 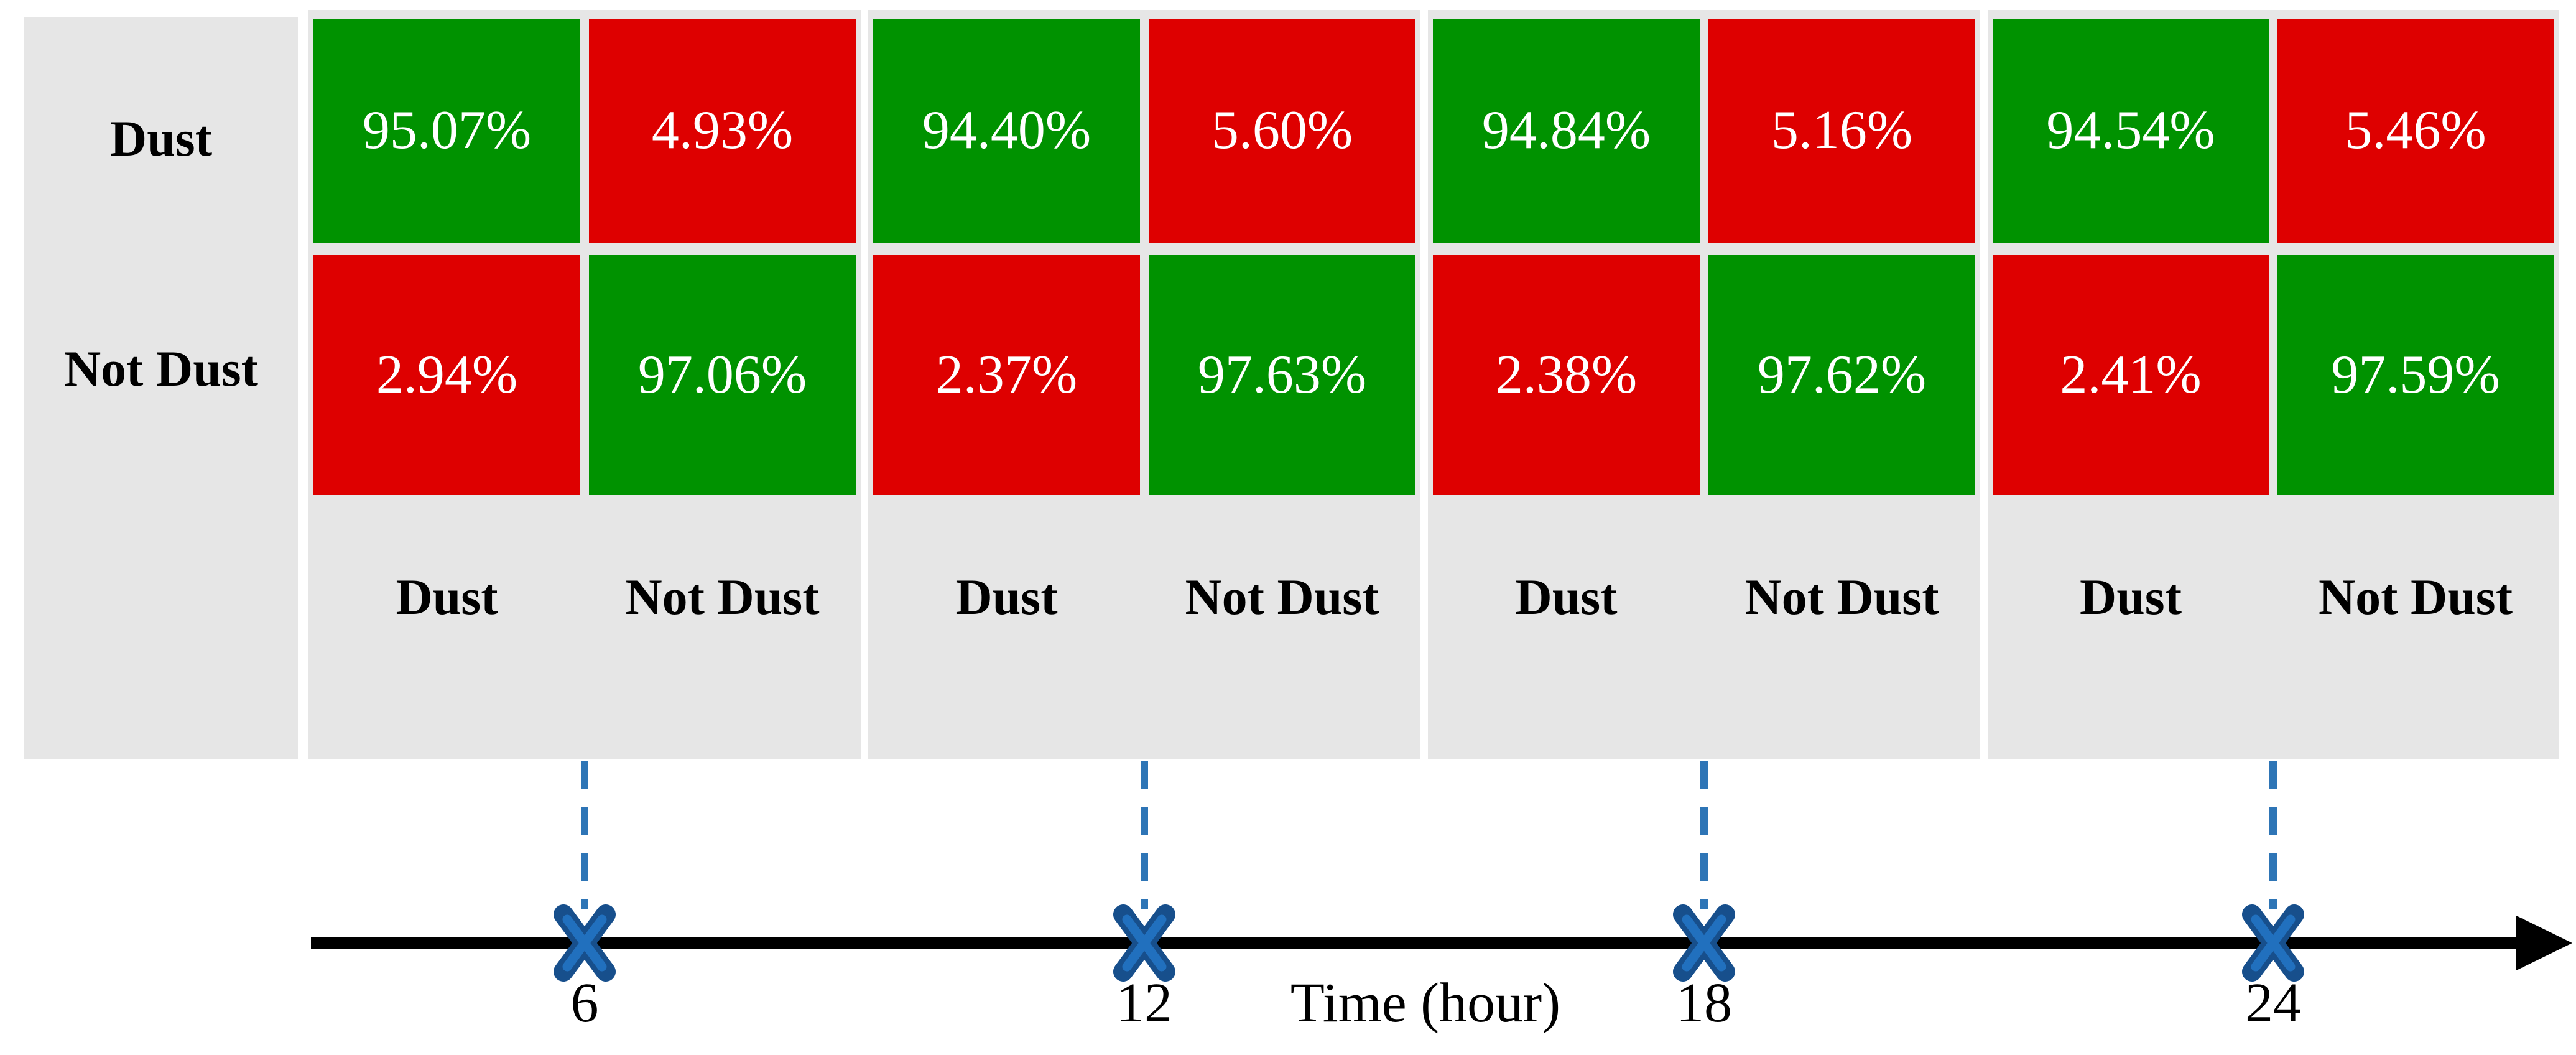 What do you see at coordinates (161, 138) in the screenshot?
I see `row-label-dust: Dust` at bounding box center [161, 138].